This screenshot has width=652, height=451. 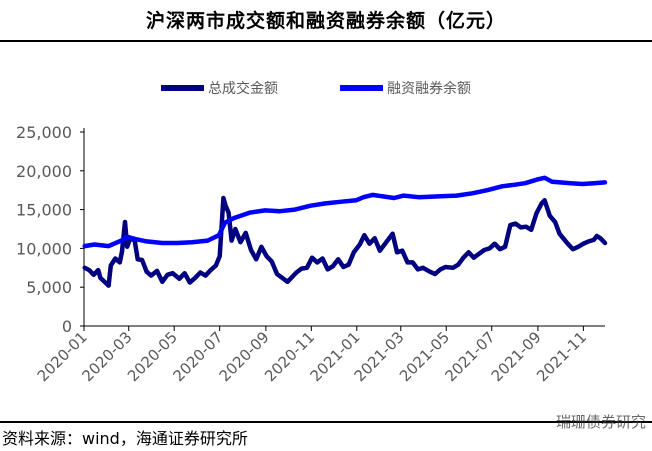 I want to click on chart-title: 沪深两市成交额和融资融券余额（亿元）, so click(x=325, y=21).